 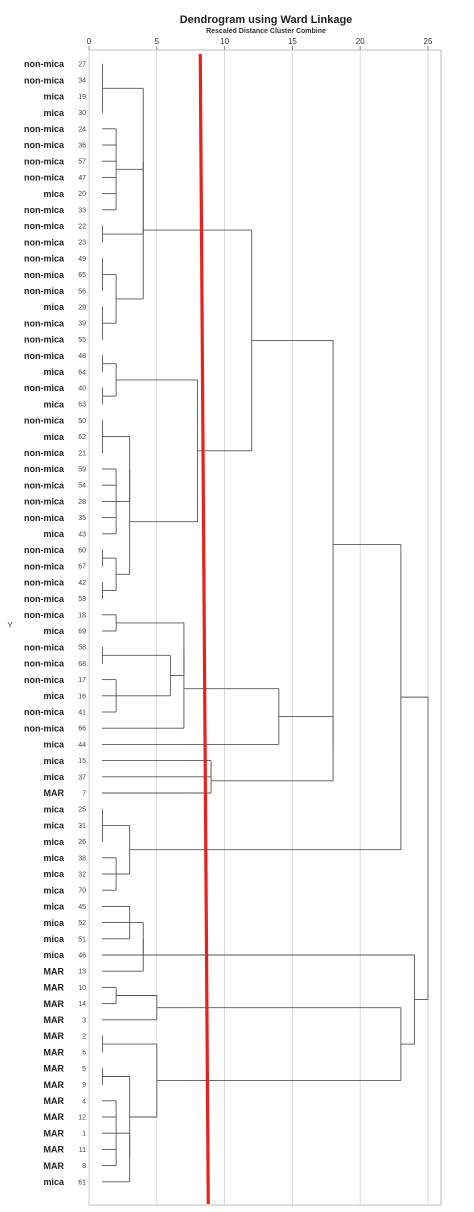 I want to click on leaf-id: 20, so click(x=82, y=194).